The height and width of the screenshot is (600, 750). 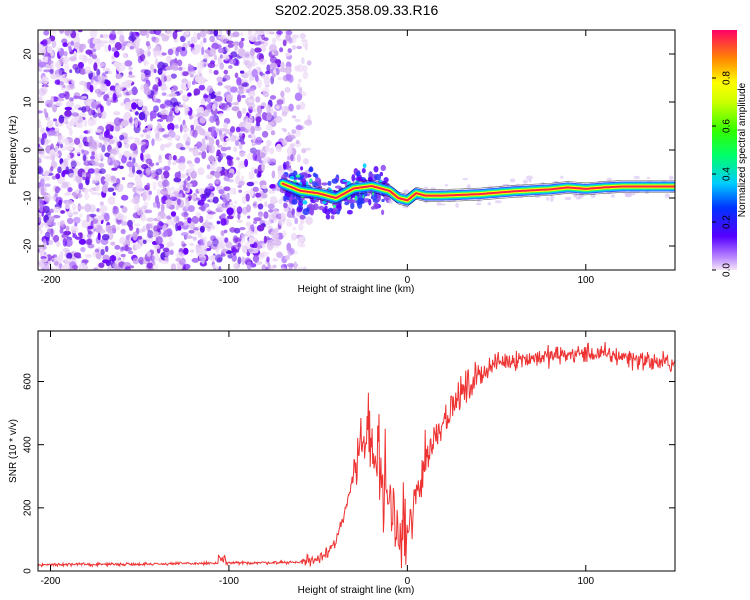 I want to click on colorbar-gradient, so click(x=724, y=150).